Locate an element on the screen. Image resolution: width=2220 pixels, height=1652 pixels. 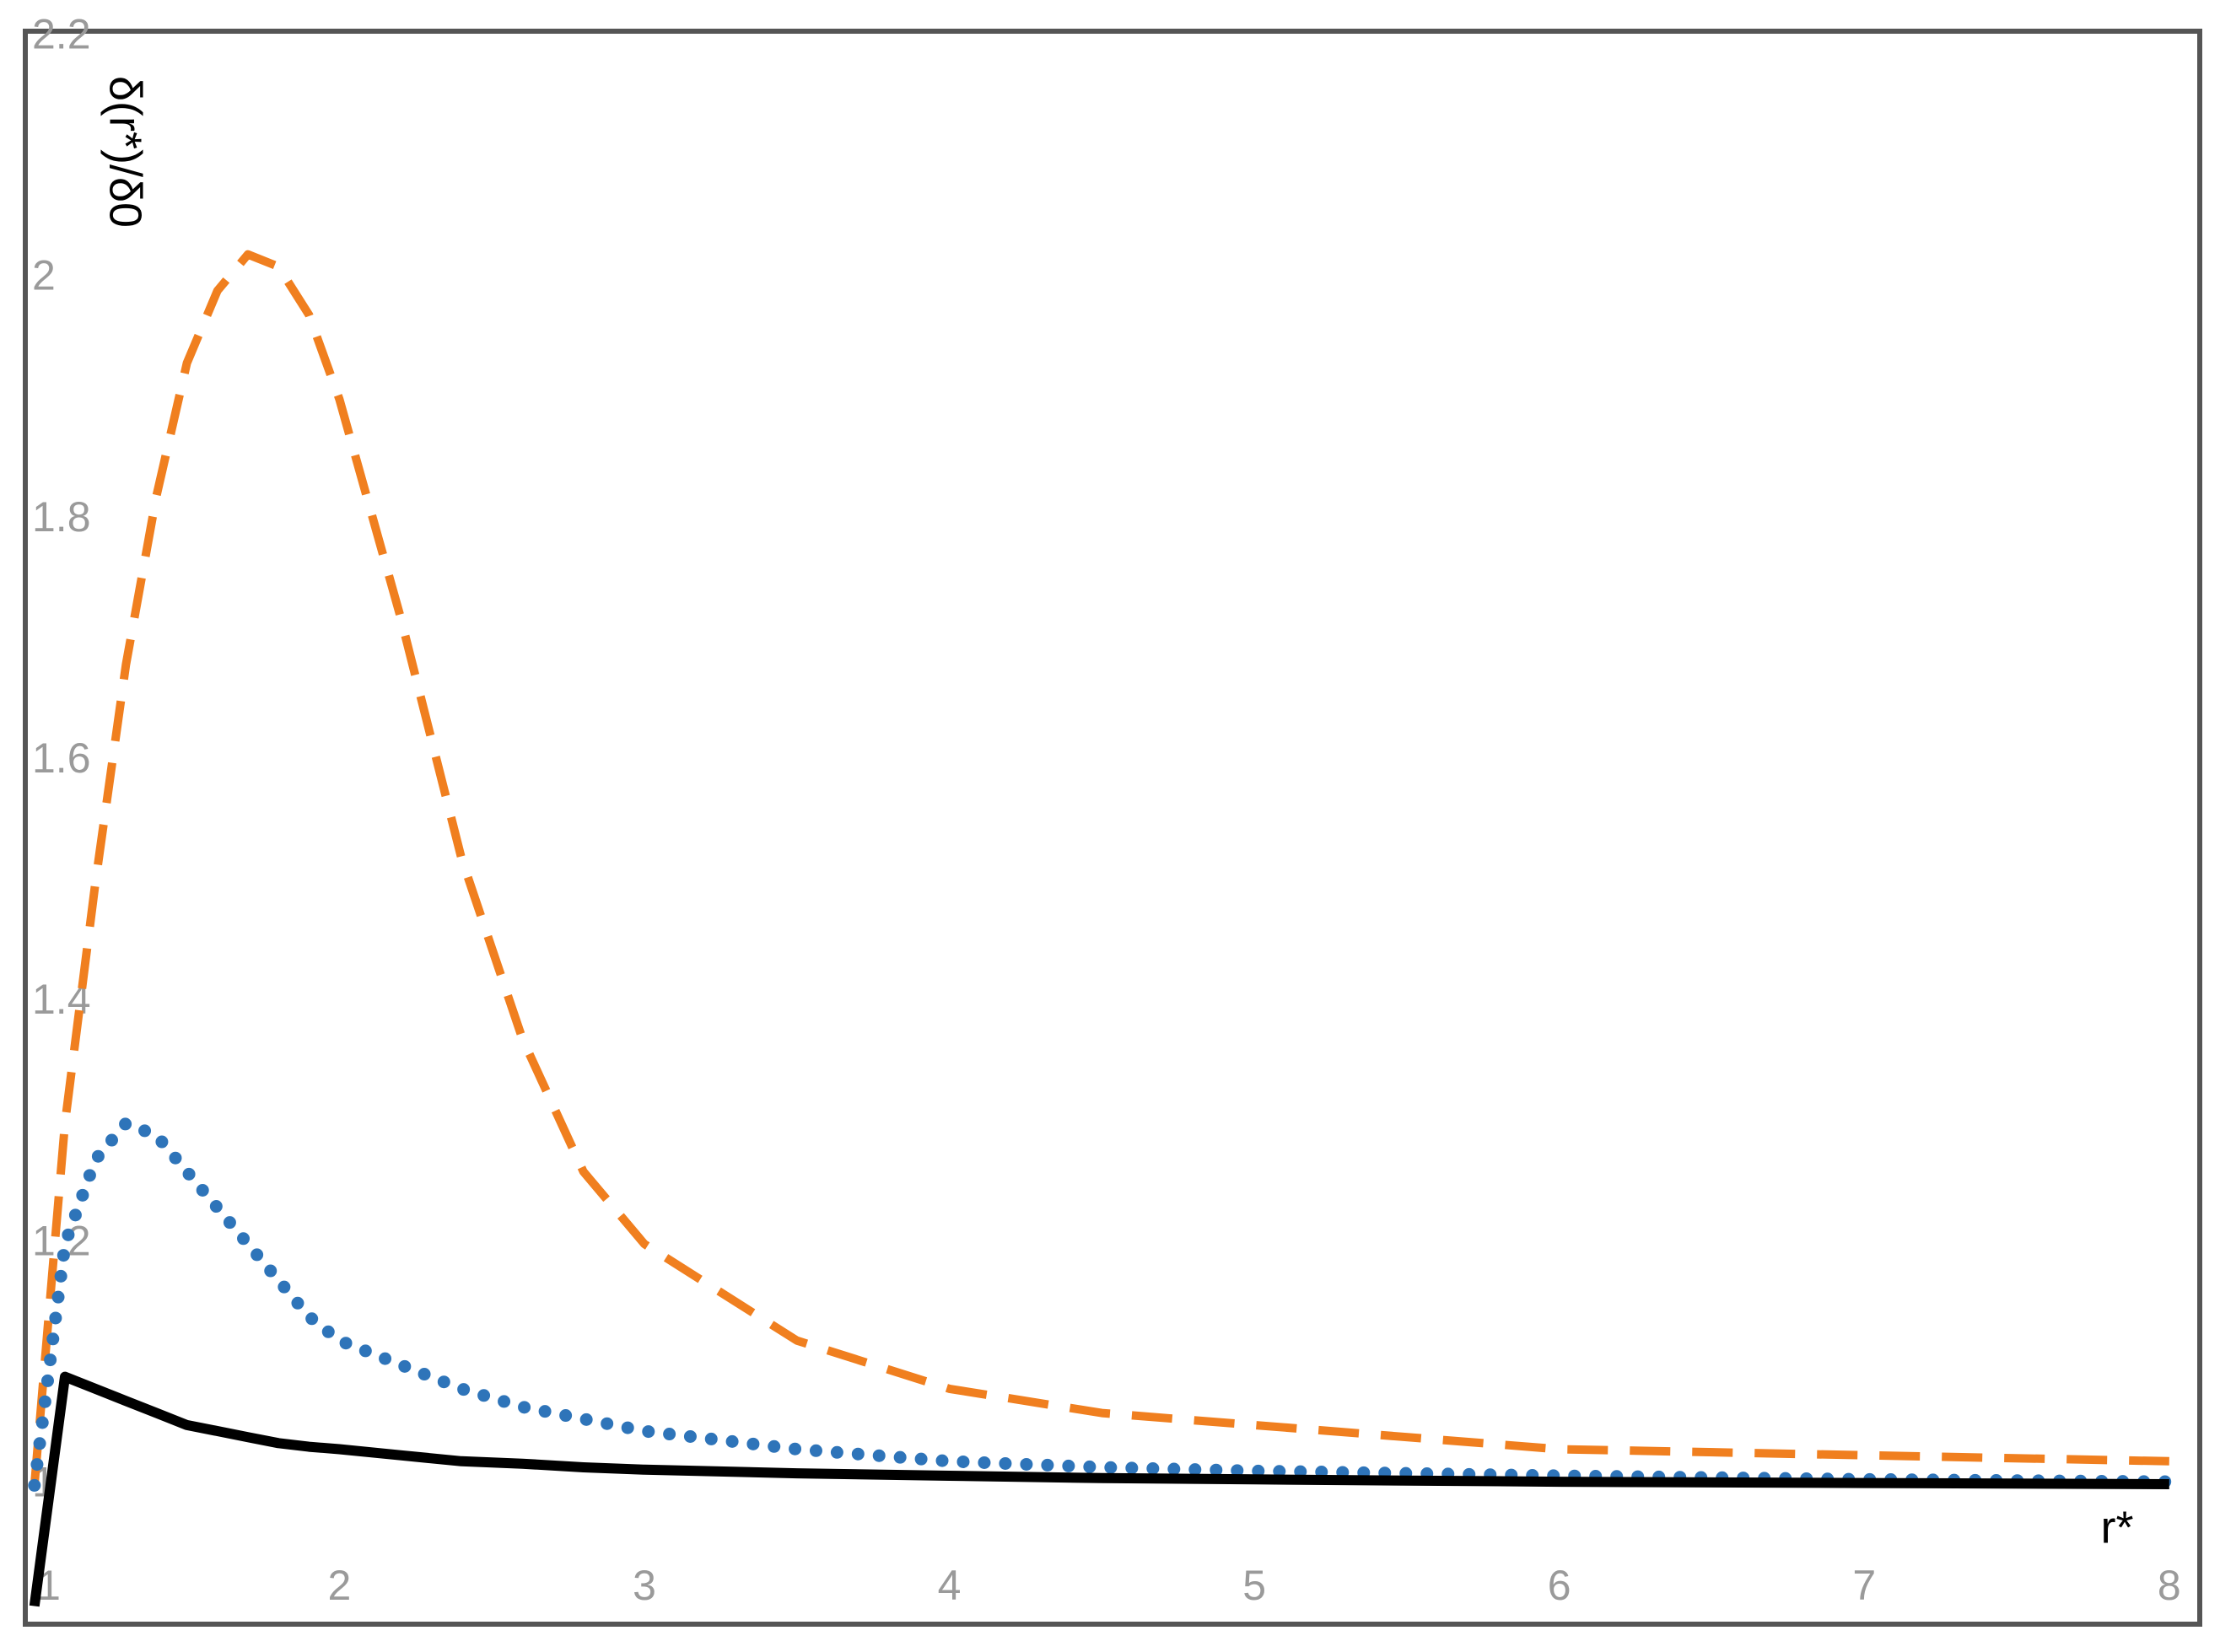
y-tick-label: 1.8 is located at coordinates (62, 517).